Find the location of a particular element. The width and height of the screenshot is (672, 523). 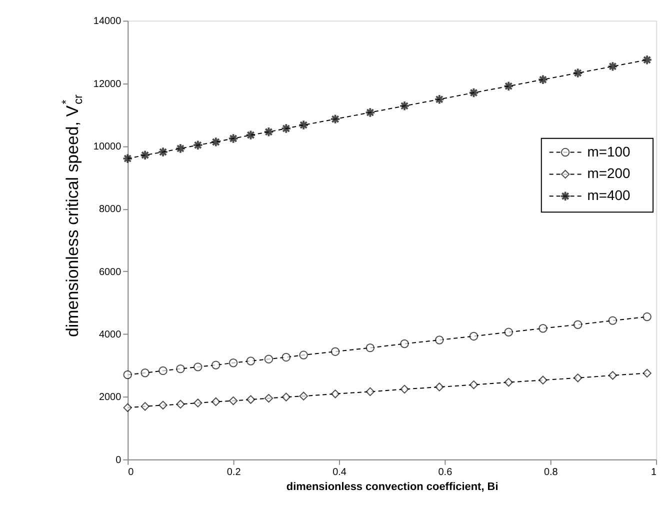

y-tick-label: 4000 is located at coordinates (110, 335).